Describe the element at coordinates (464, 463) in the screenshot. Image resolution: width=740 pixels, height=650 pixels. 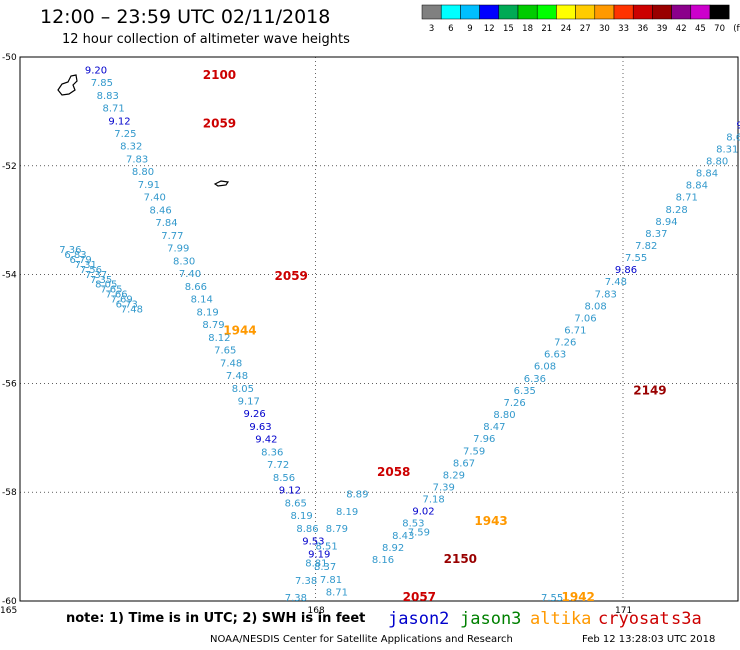
I see `swh-value: 8.67` at that location.